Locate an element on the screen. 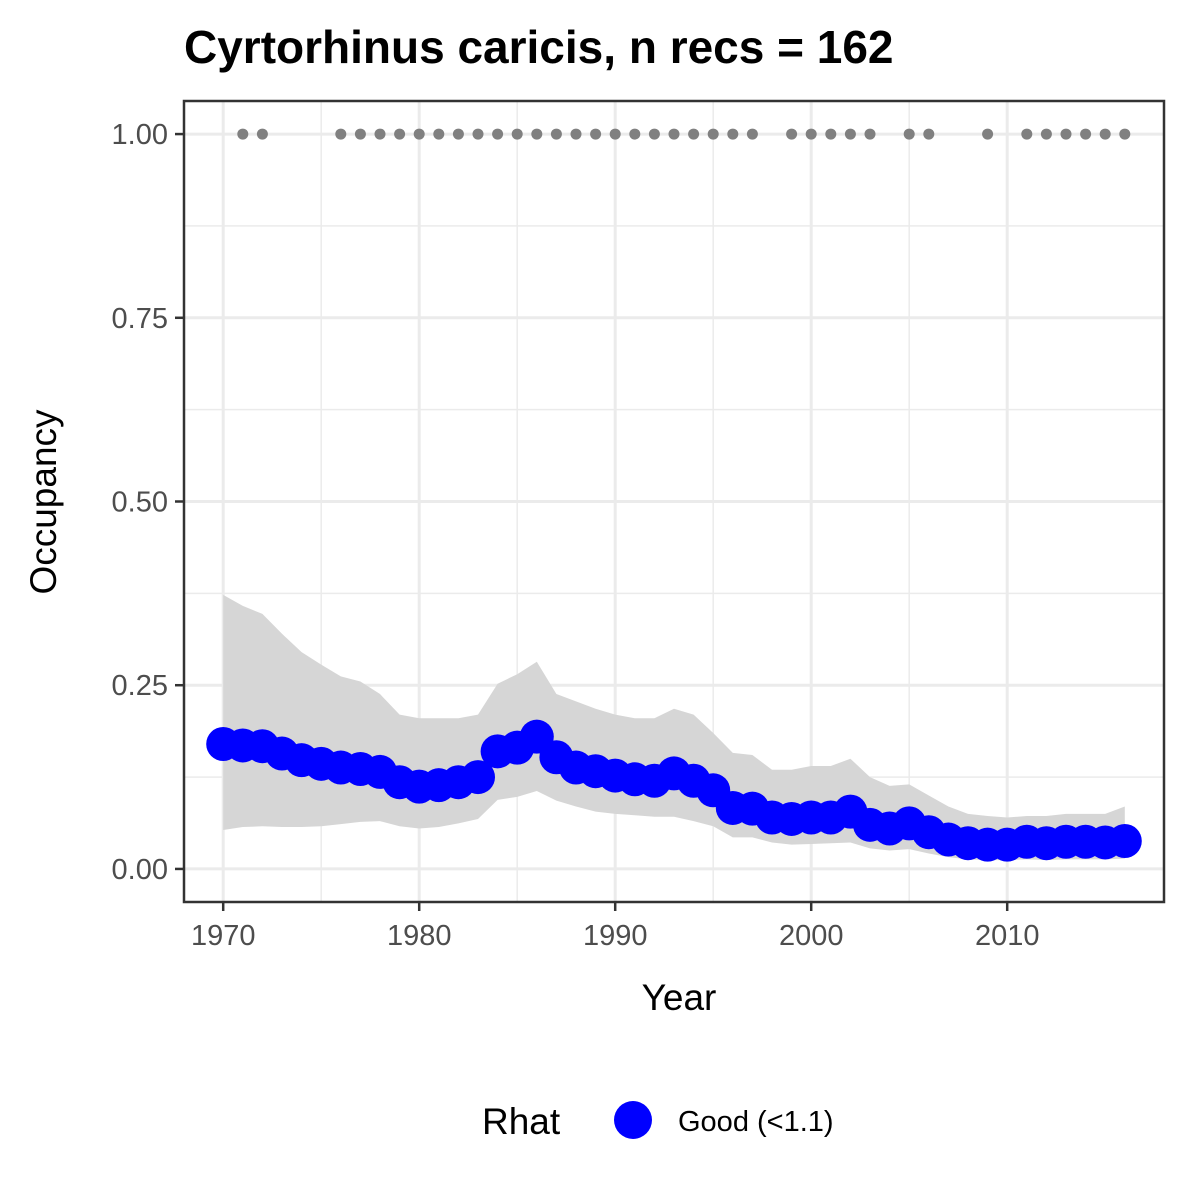 The width and height of the screenshot is (1200, 1200). chart-title: Cyrtorhinus caricis, n recs = 162 is located at coordinates (539, 47).